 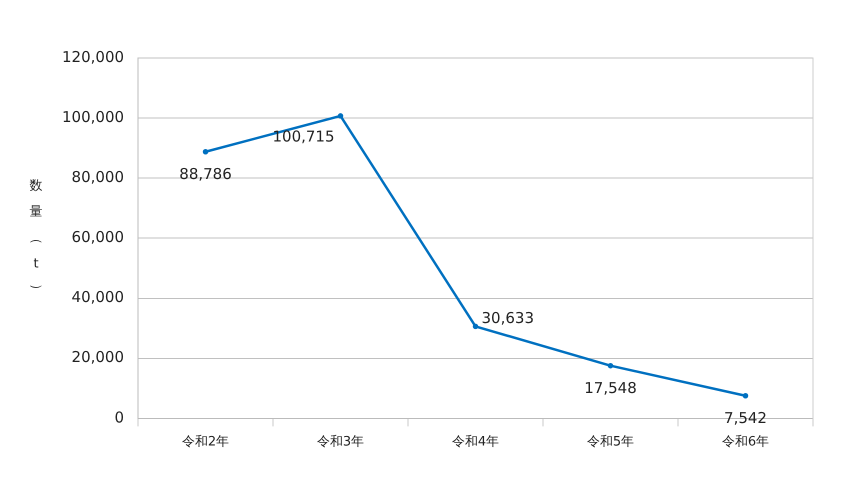 What do you see at coordinates (205, 174) in the screenshot?
I see `data-label: 88,786` at bounding box center [205, 174].